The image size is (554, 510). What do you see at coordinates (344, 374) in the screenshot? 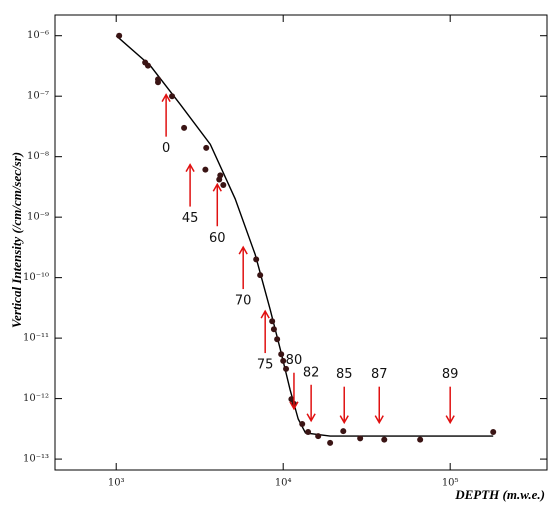
I see `annotation-label: 85` at bounding box center [344, 374].